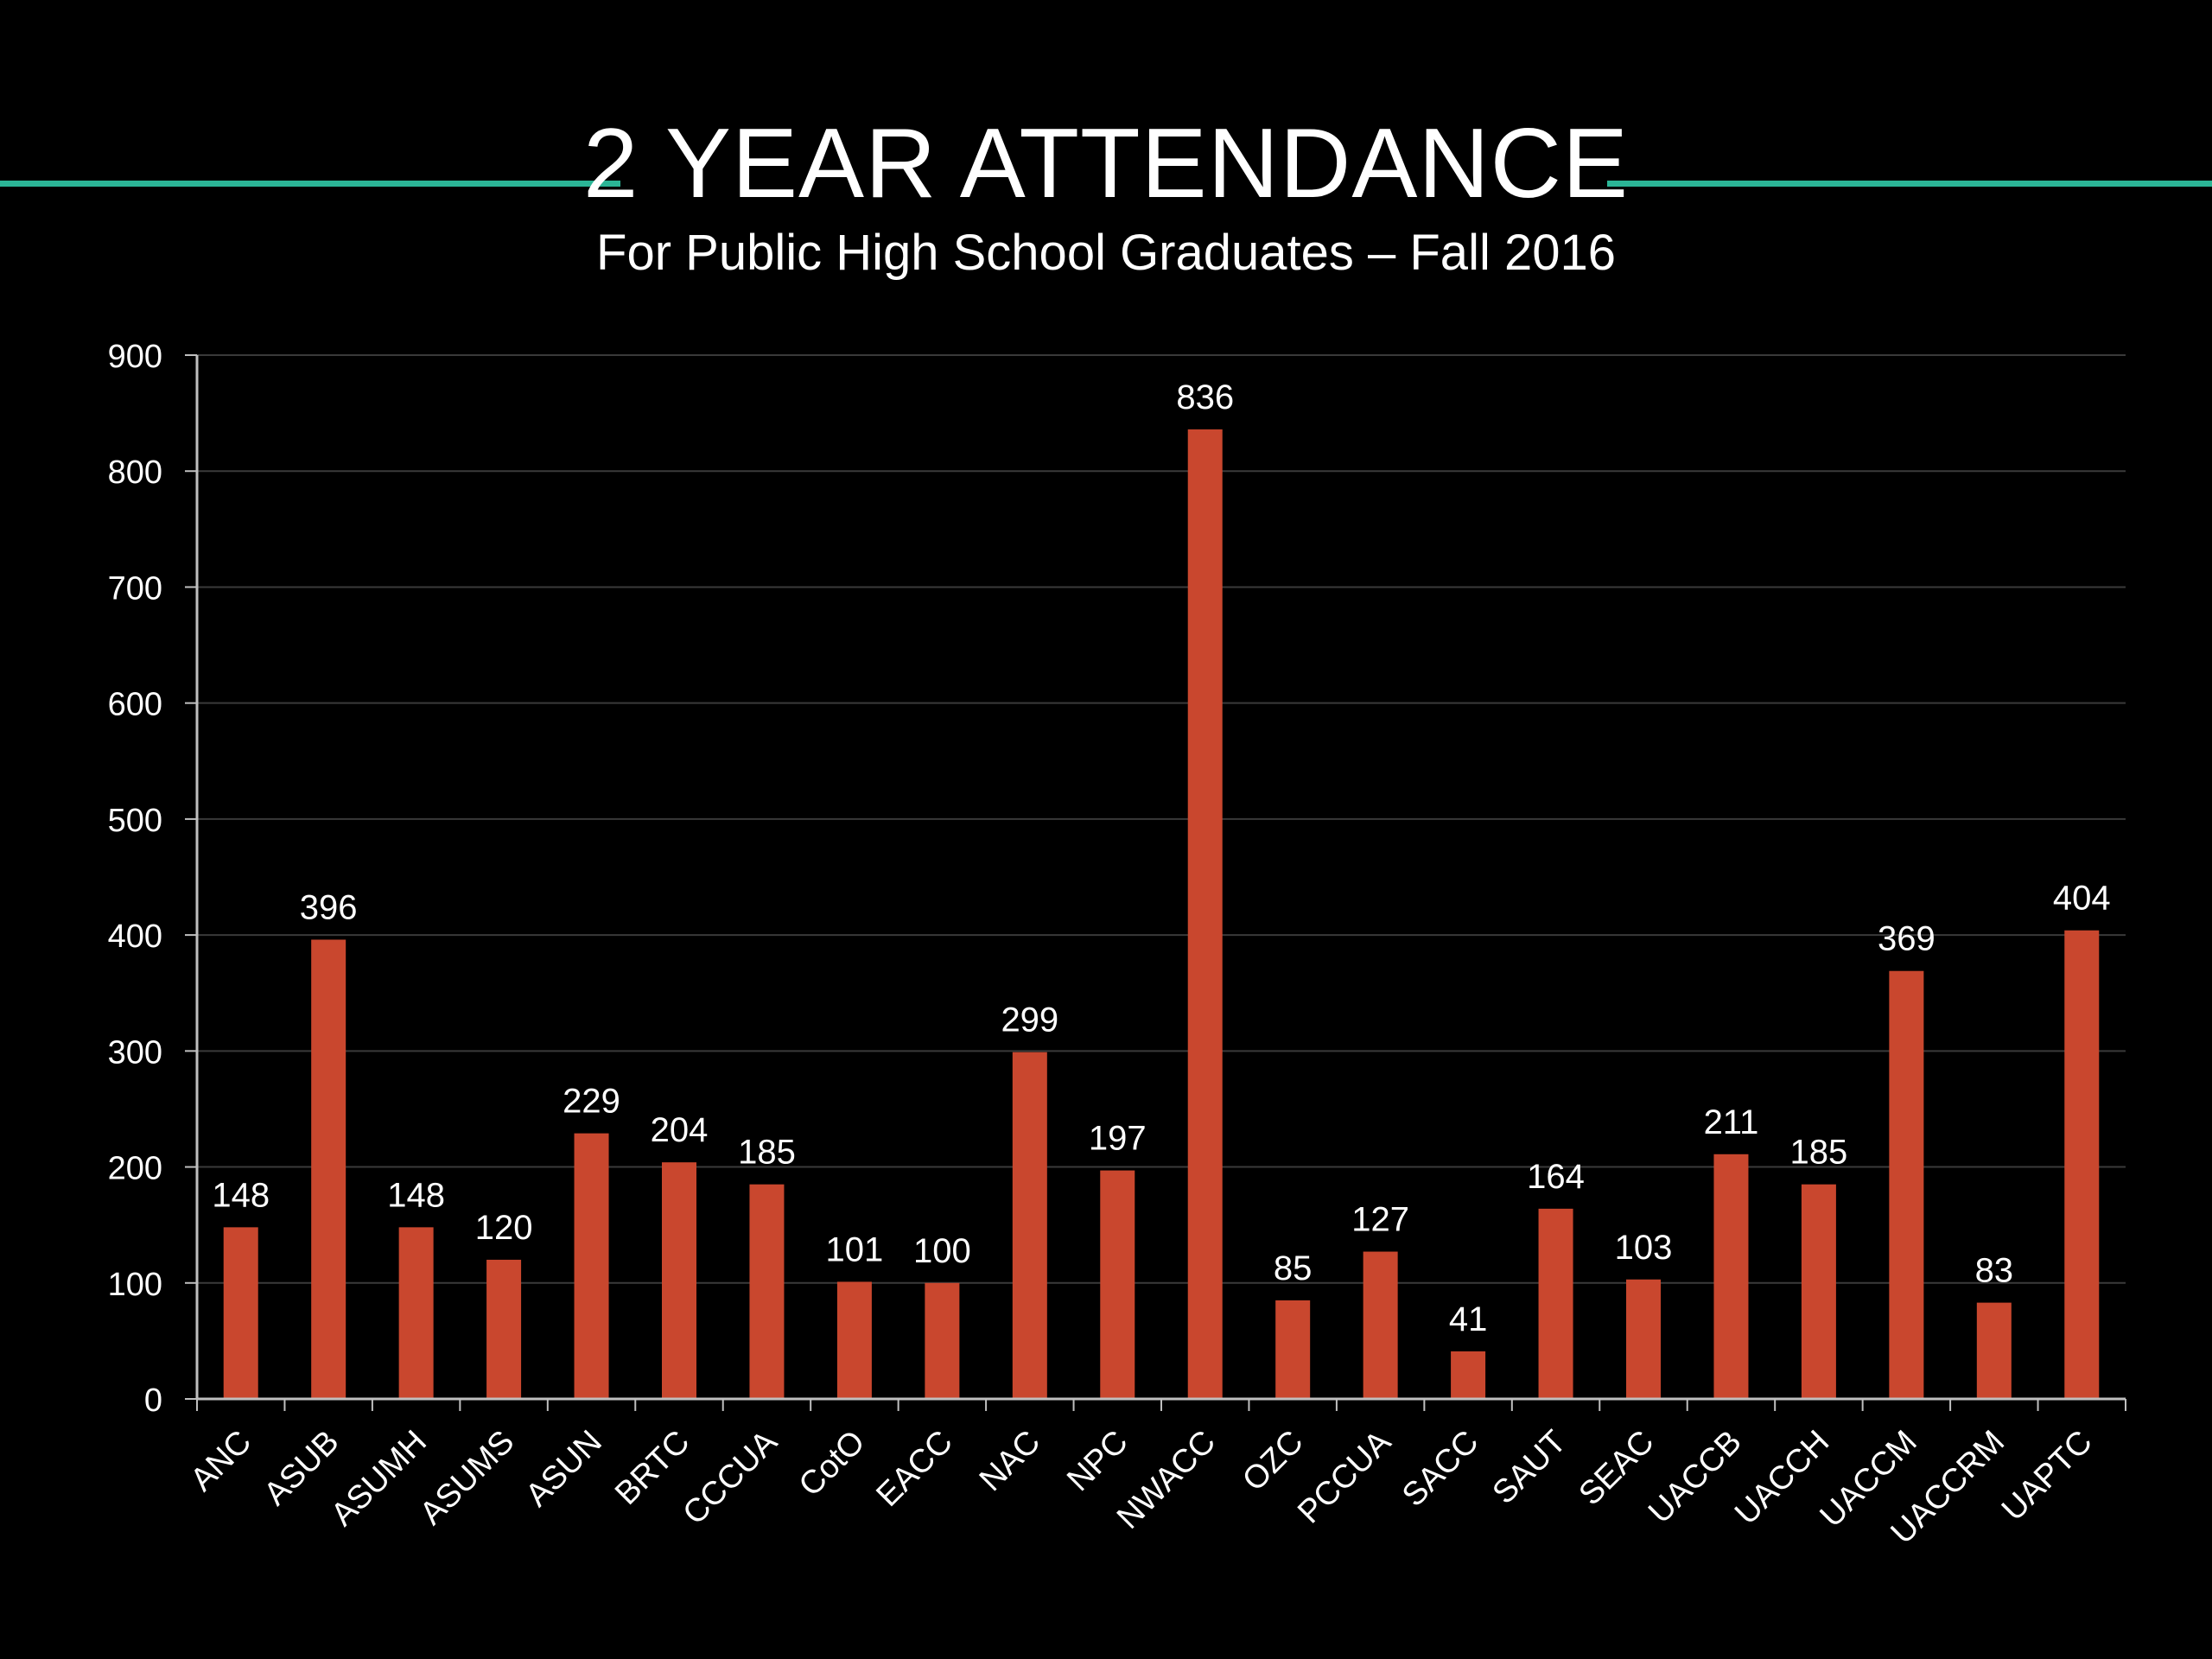 The height and width of the screenshot is (1659, 2212). I want to click on data-label: 85, so click(1293, 1268).